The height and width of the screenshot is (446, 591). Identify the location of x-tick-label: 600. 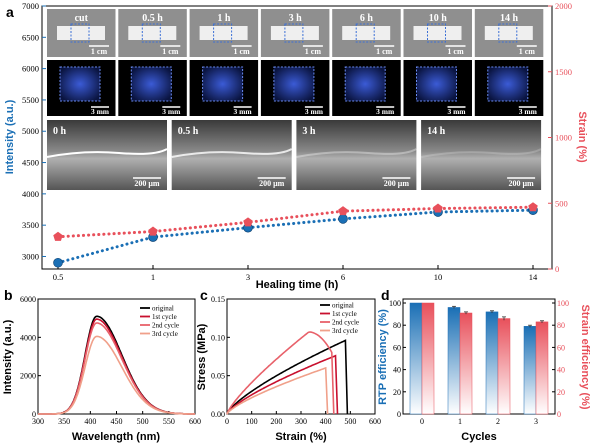
(375, 421).